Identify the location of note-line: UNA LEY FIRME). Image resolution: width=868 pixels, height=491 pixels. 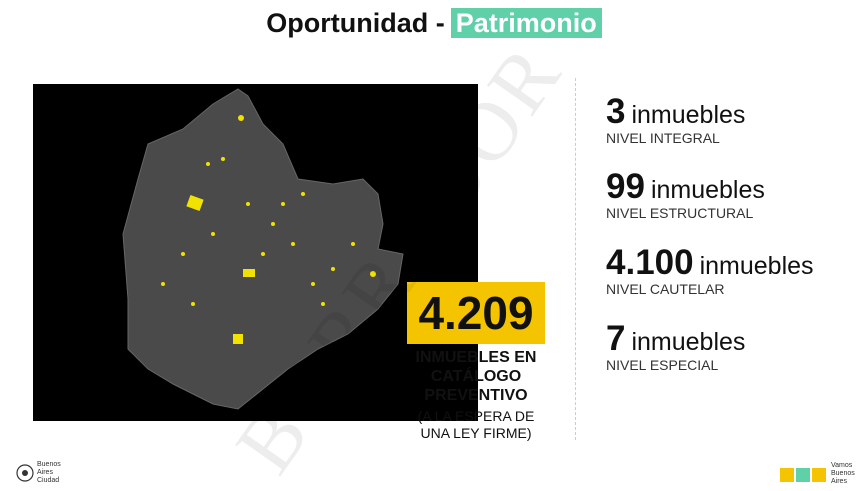
(476, 433).